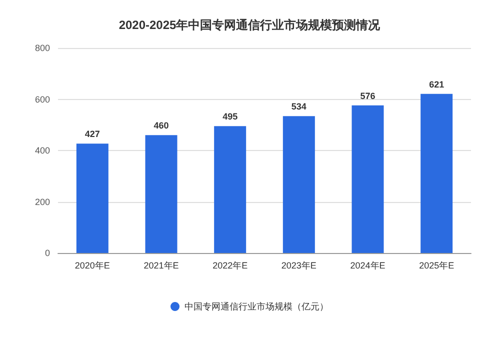 This screenshot has width=499, height=346. Describe the element at coordinates (42, 99) in the screenshot. I see `y-tick-label: 600` at that location.